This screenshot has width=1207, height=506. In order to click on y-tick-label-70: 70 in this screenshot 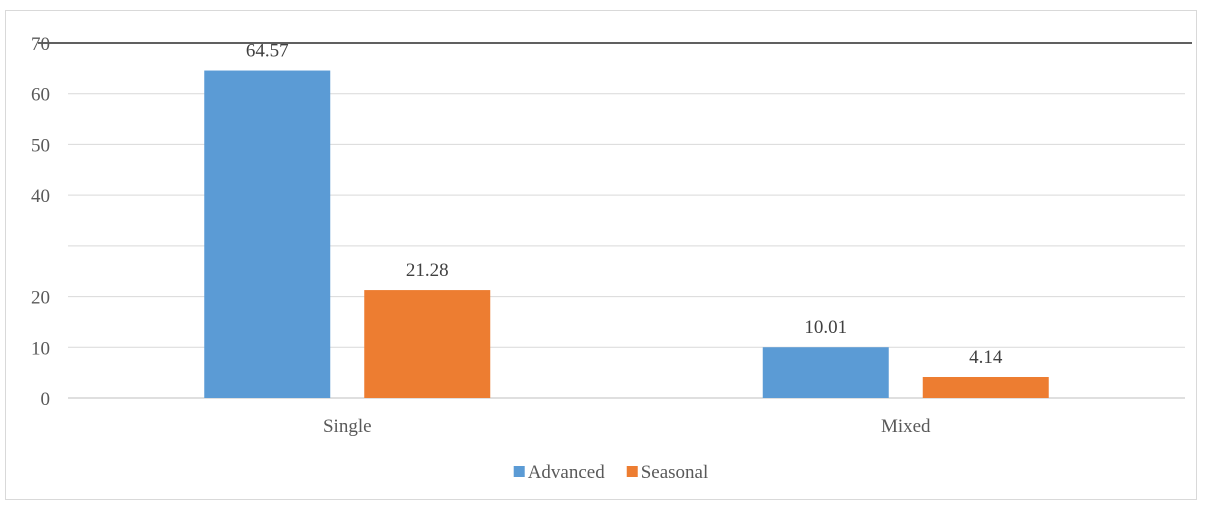, I will do `click(40, 44)`.